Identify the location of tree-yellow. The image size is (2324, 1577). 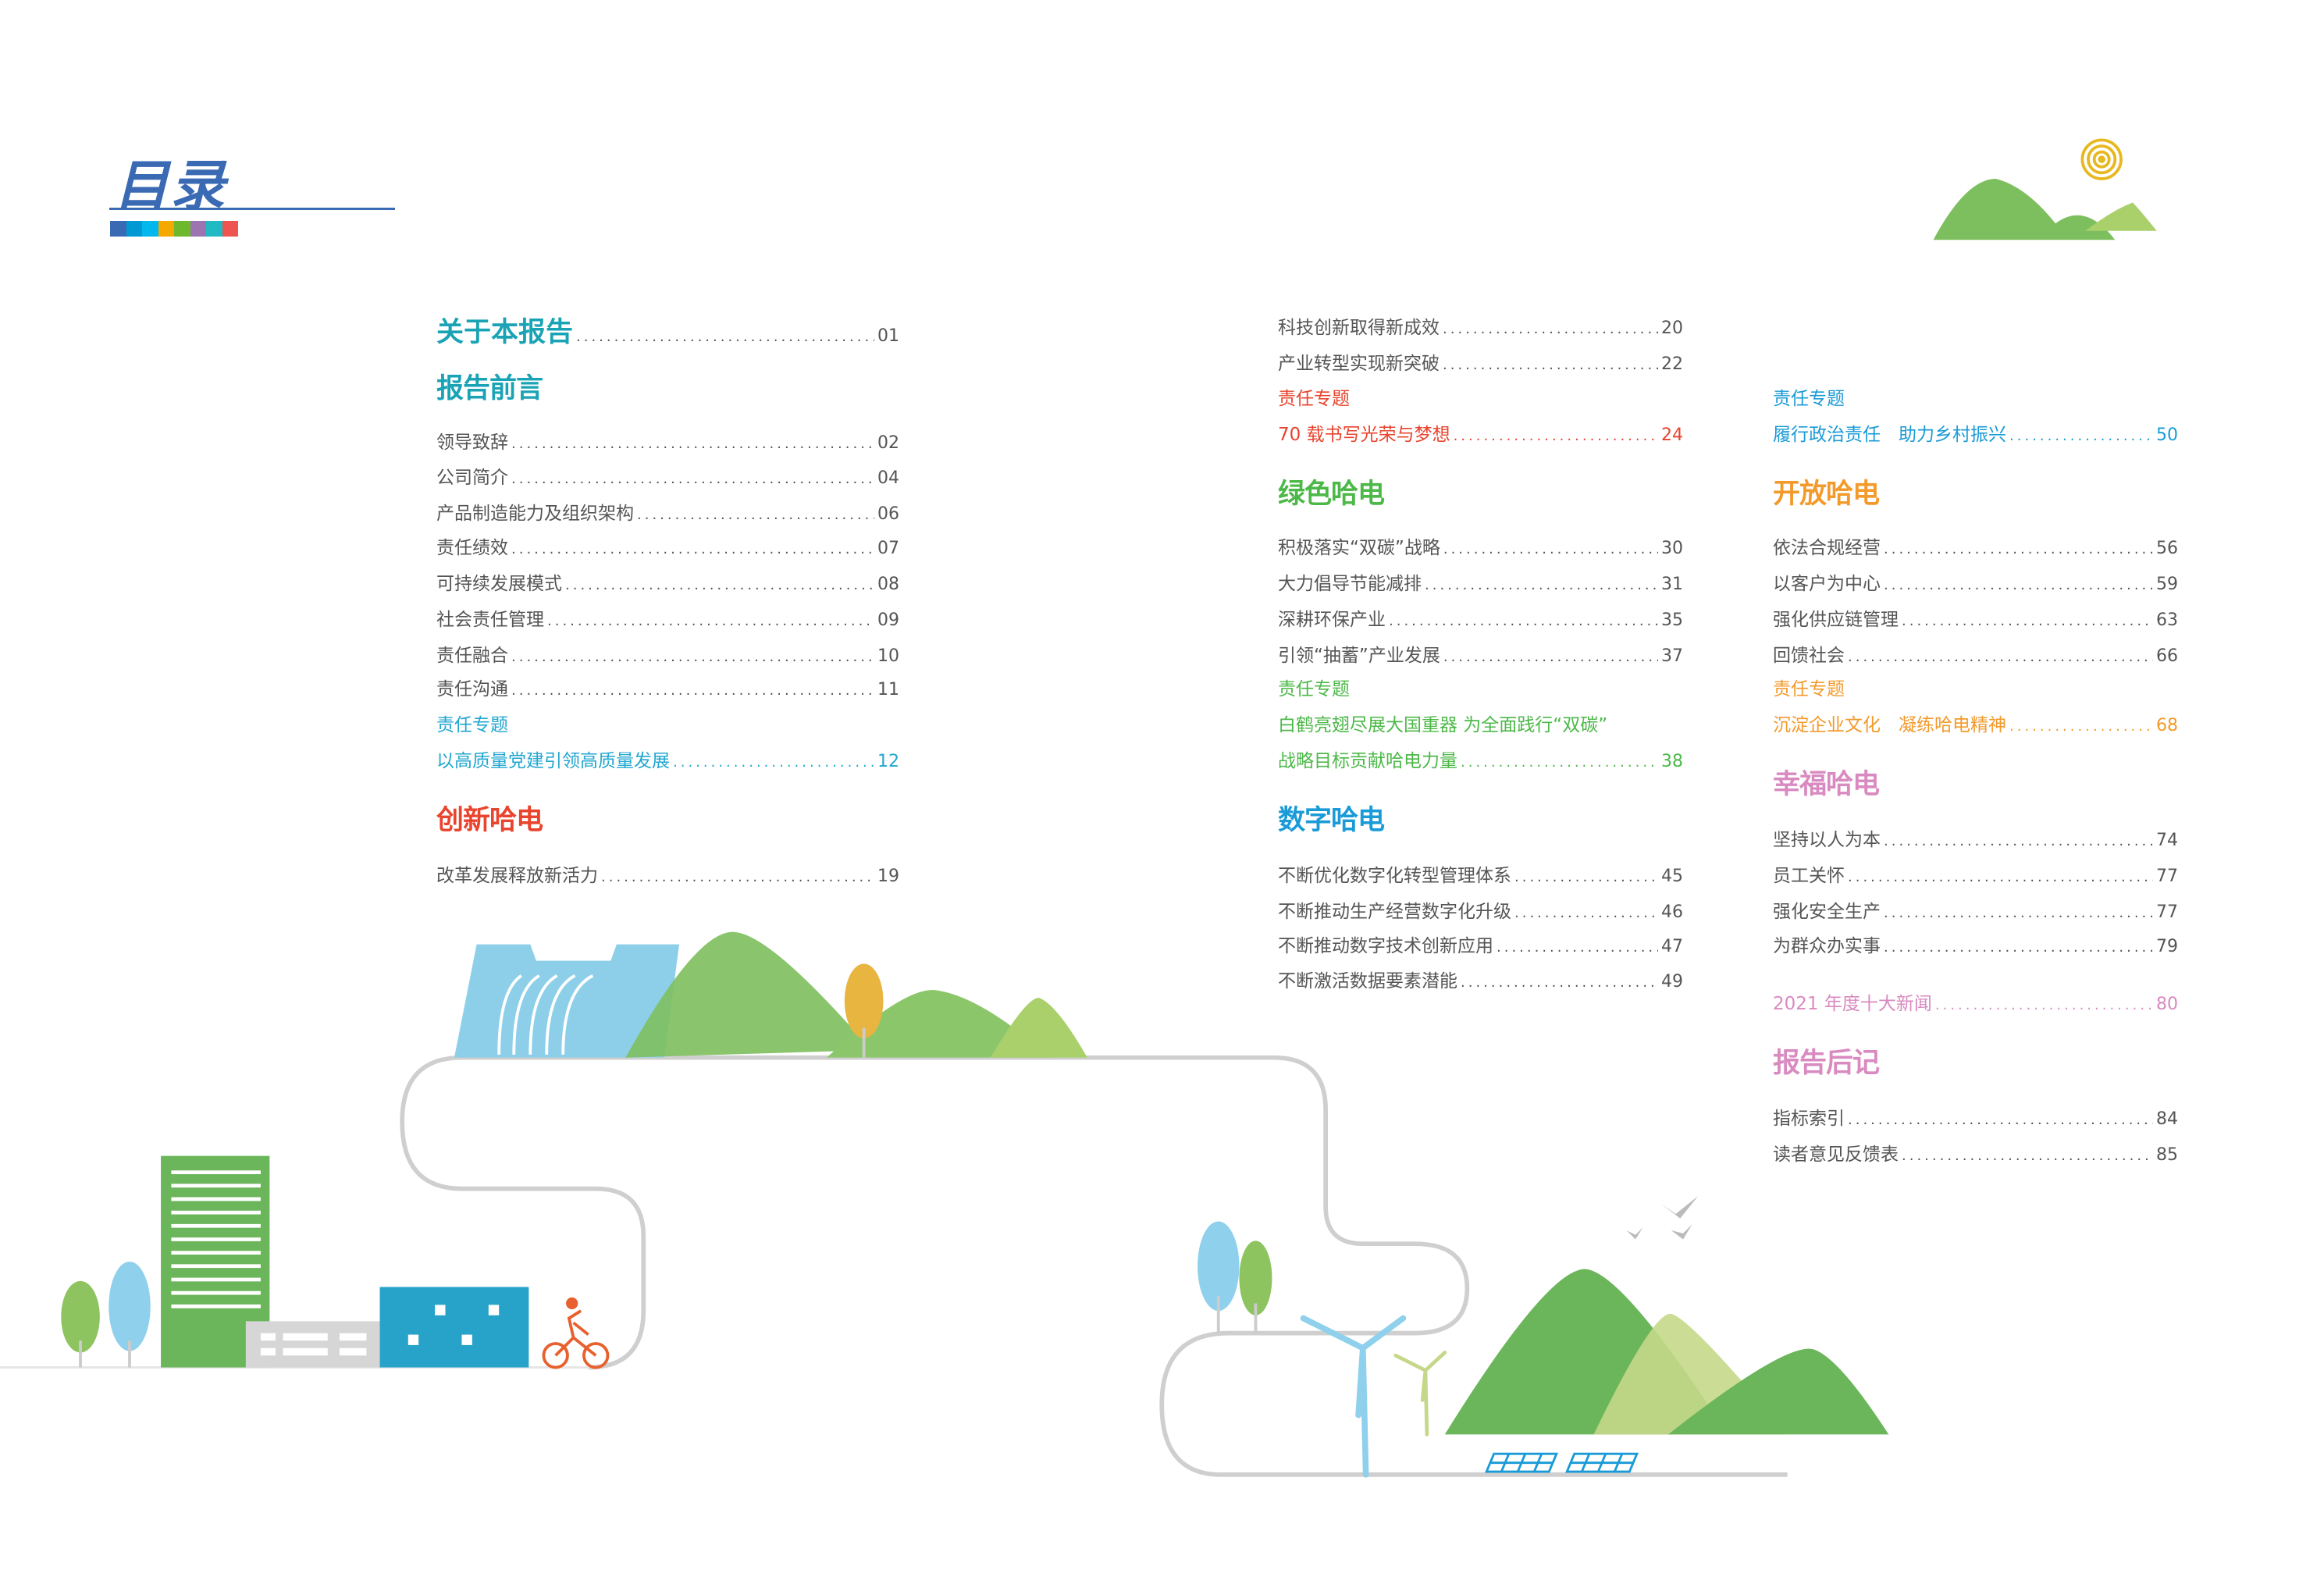
(864, 1001).